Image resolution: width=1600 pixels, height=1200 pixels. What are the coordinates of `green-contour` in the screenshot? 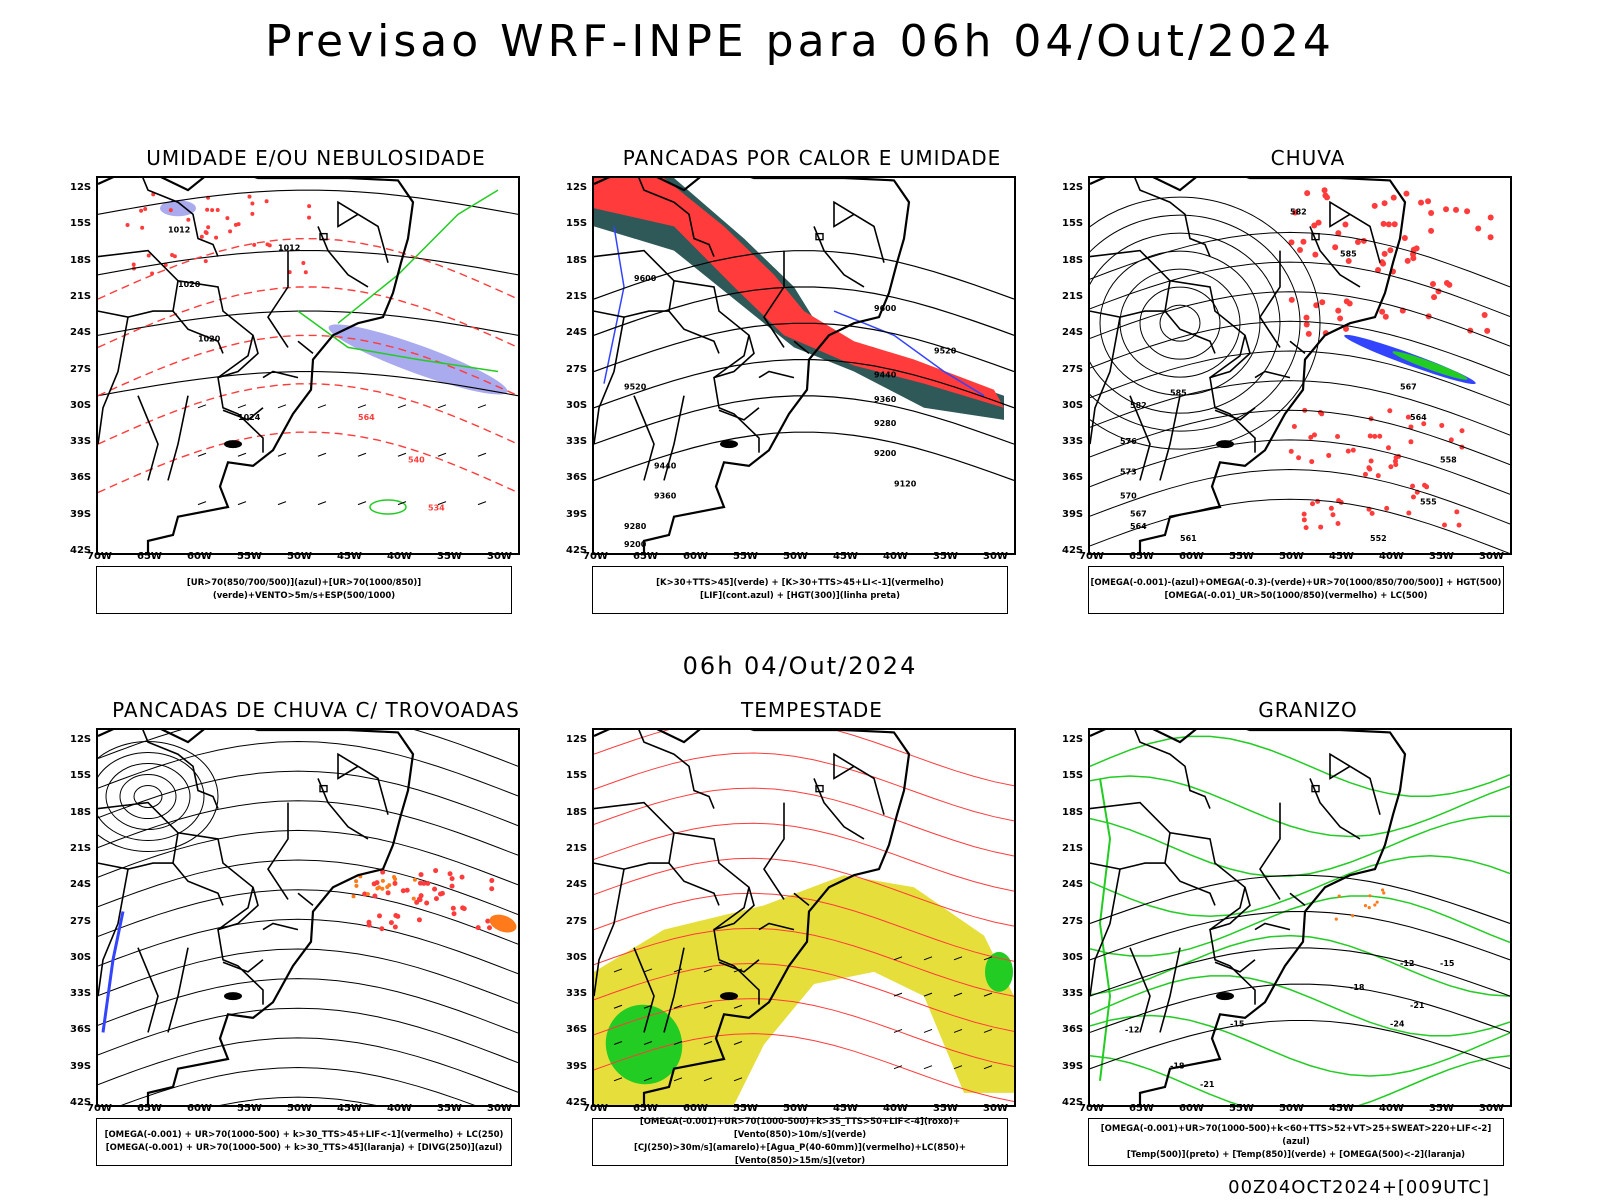 It's located at (1300, 806).